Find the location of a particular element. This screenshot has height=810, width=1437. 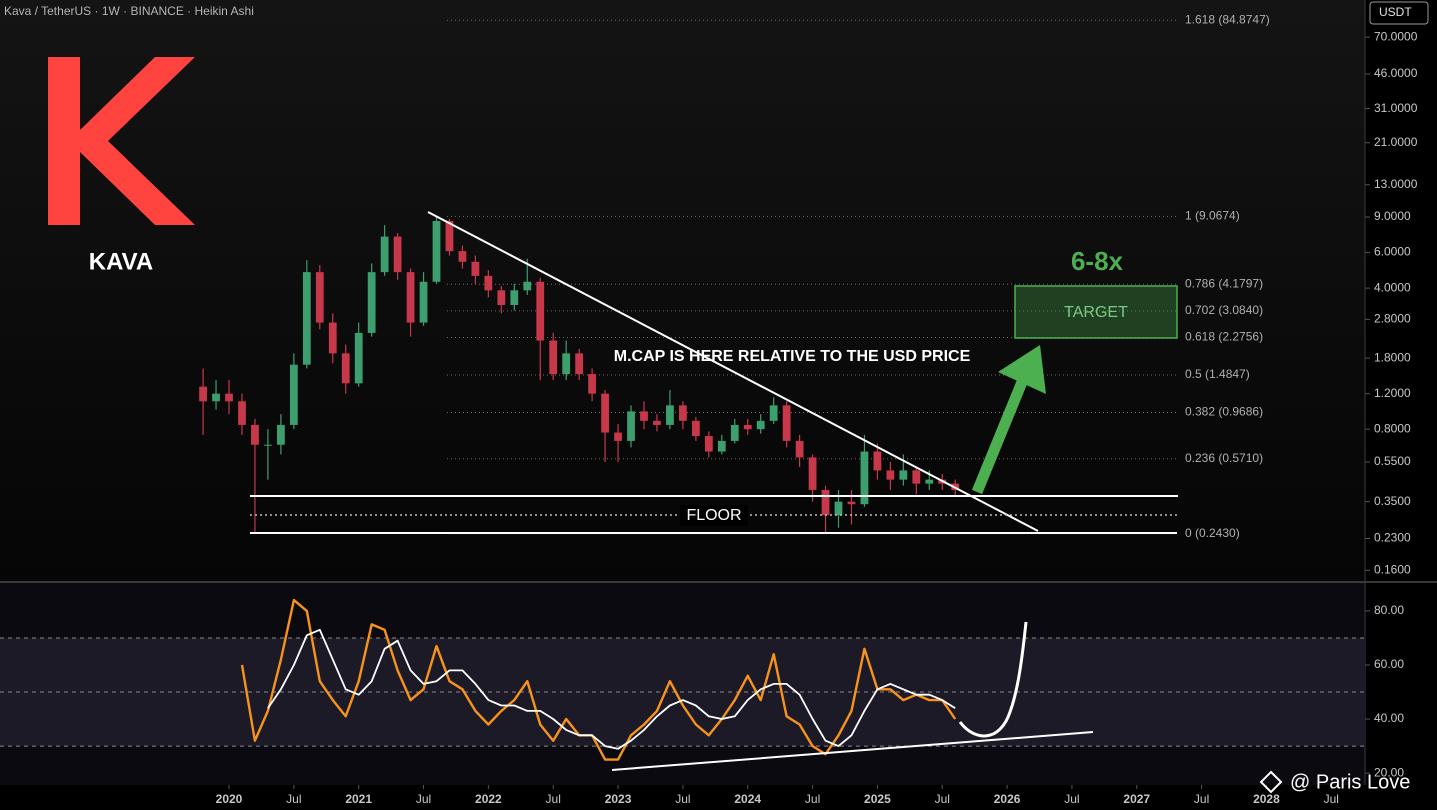

fib-label: 0 (0.2430) is located at coordinates (1212, 533).